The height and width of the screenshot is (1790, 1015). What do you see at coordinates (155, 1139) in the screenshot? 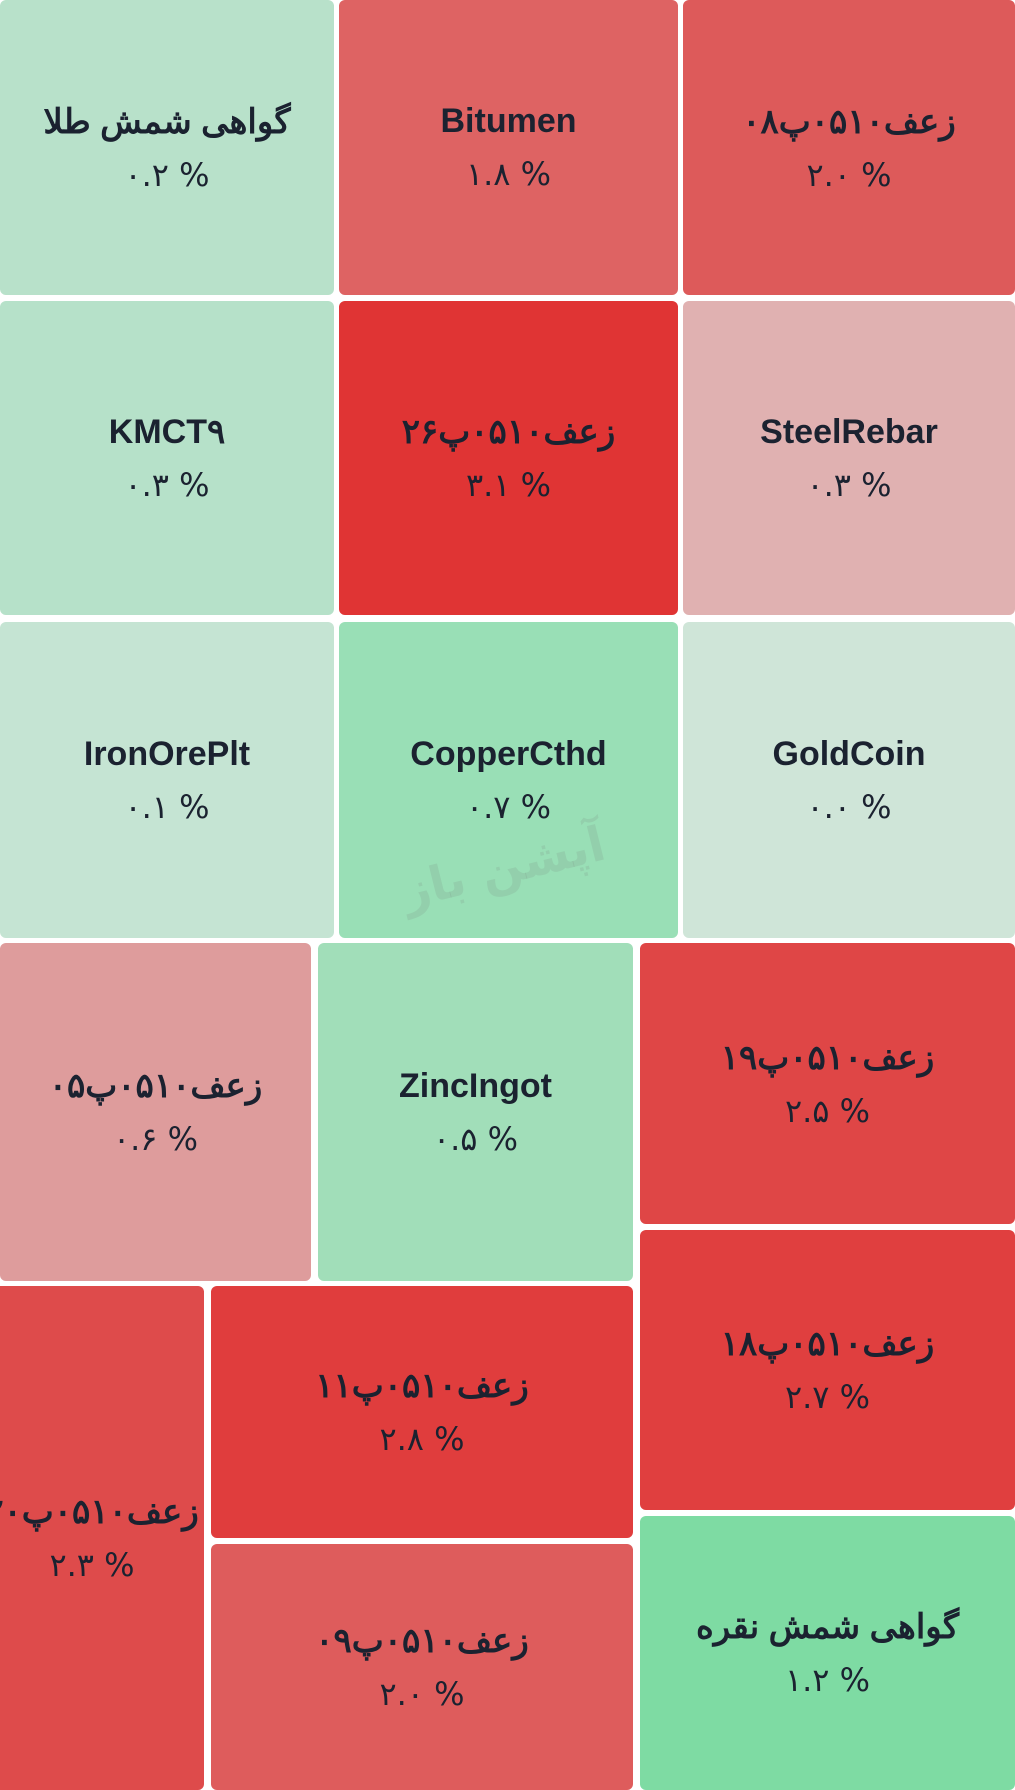
I see `tile-value: ۰.۶ %` at bounding box center [155, 1139].